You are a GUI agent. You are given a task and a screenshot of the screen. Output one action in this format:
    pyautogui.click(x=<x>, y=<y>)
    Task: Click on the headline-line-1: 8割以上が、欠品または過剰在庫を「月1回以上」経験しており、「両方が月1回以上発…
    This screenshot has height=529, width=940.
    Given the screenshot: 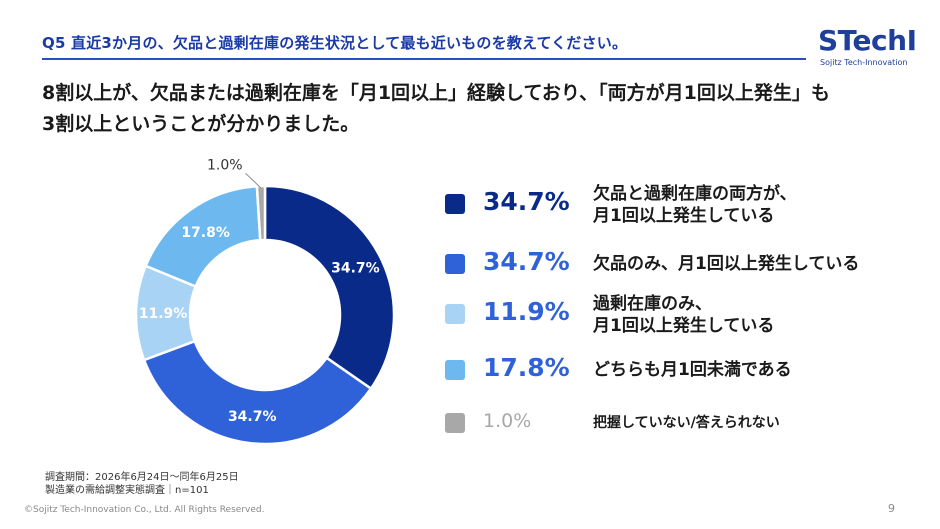 What is the action you would take?
    pyautogui.click(x=436, y=93)
    